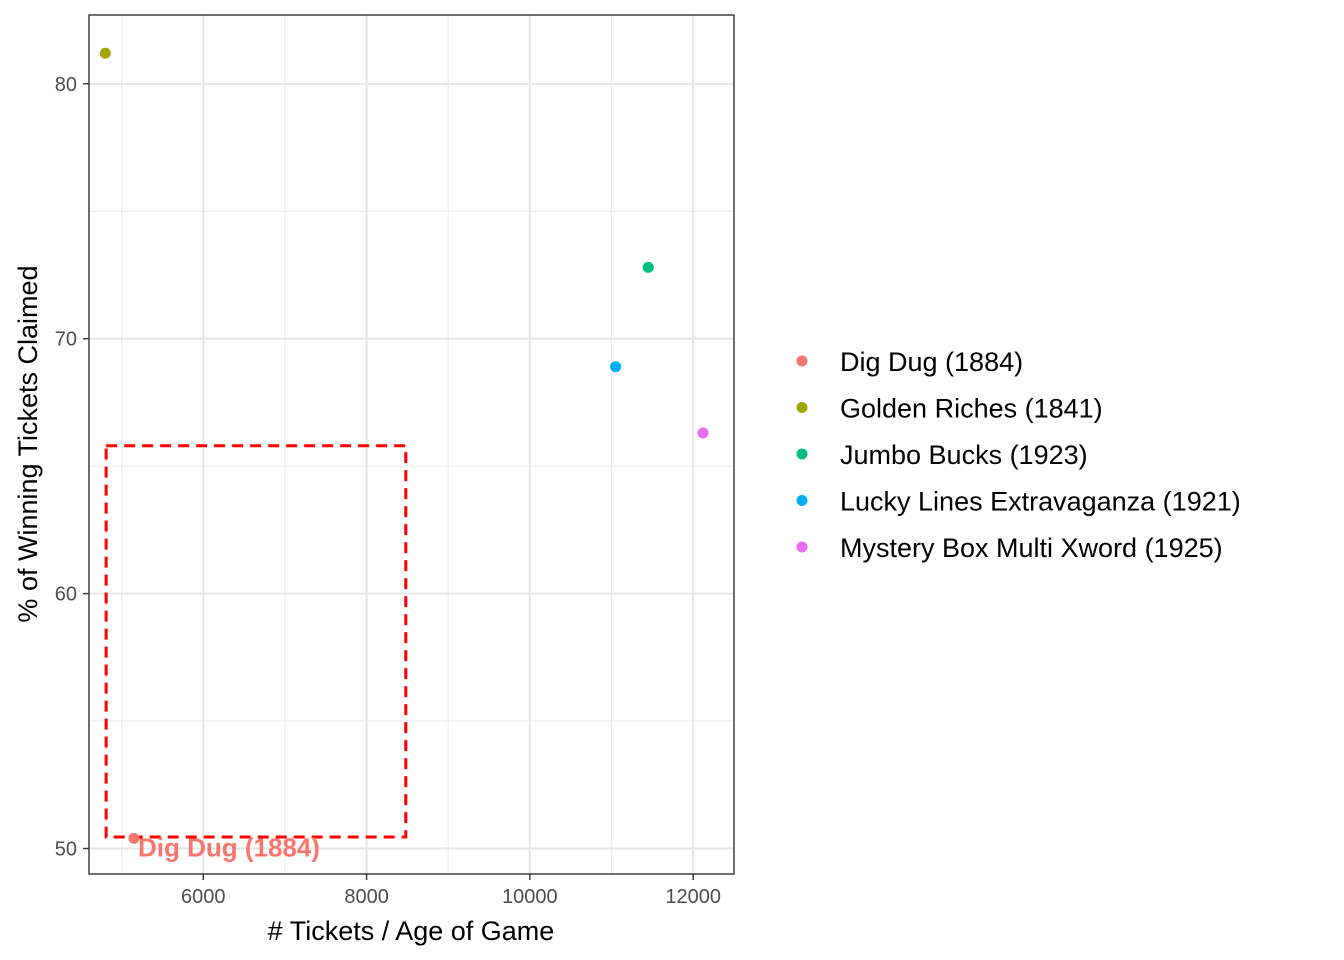 This screenshot has width=1344, height=960. I want to click on point-annotation: Dig Dug (1884), so click(229, 848).